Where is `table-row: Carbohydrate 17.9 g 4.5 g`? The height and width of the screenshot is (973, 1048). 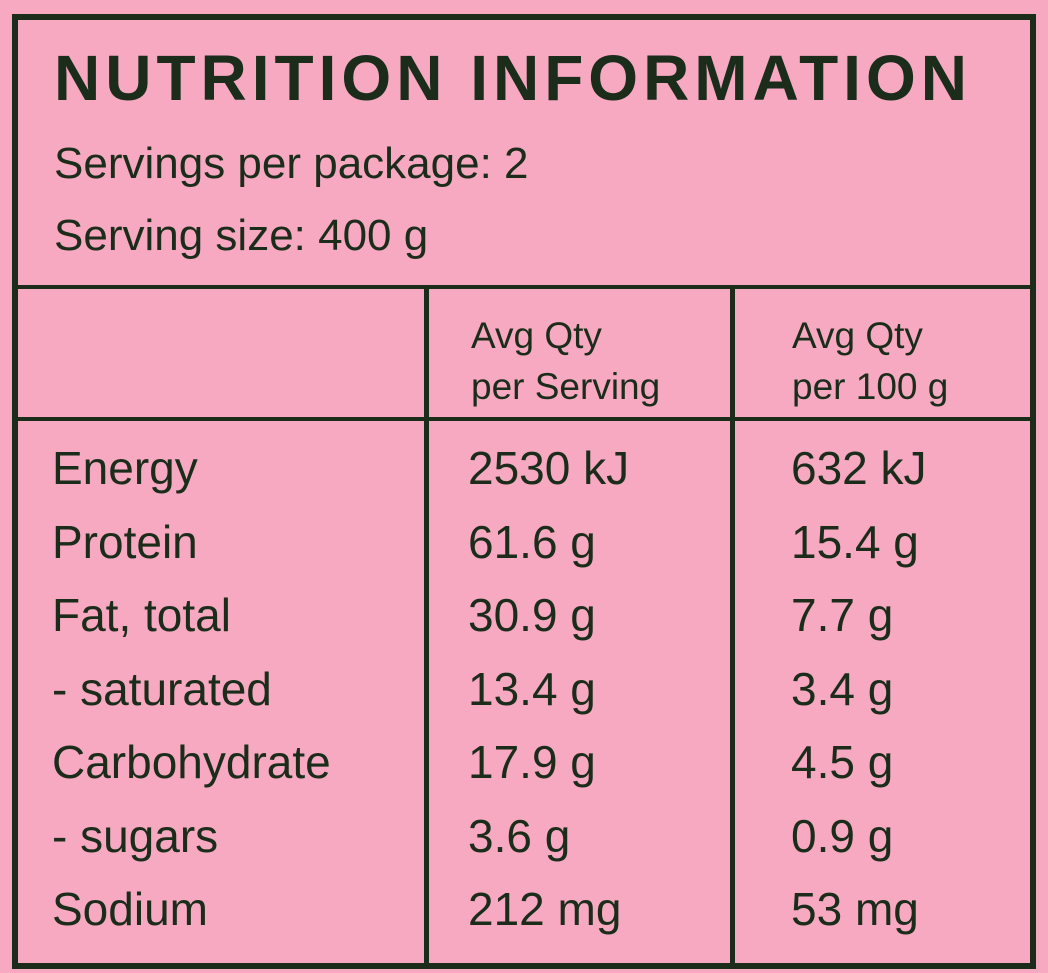
table-row: Carbohydrate 17.9 g 4.5 g is located at coordinates (524, 769).